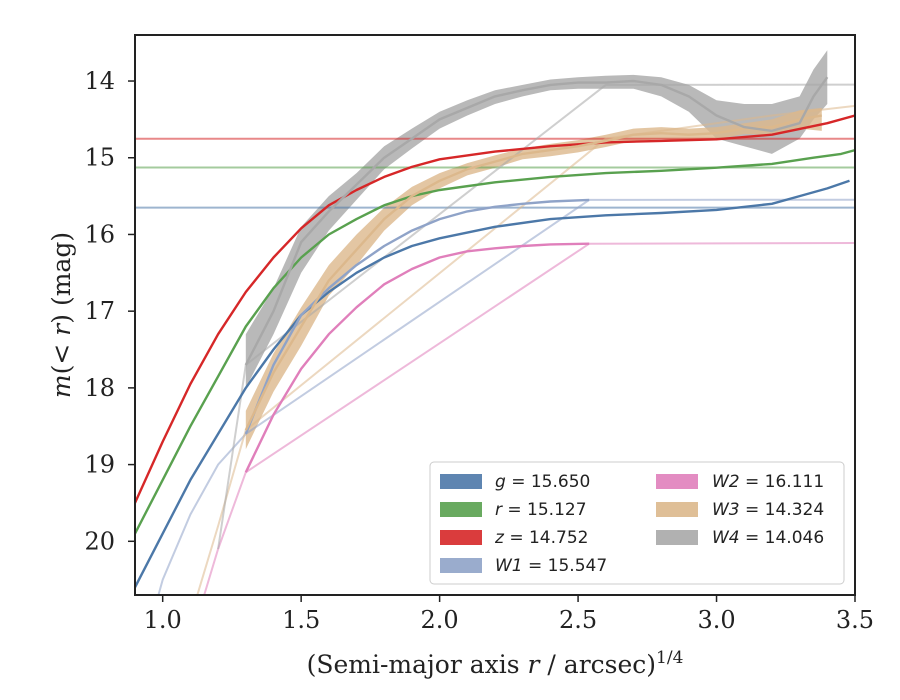 This screenshot has height=700, width=900. Describe the element at coordinates (509, 614) in the screenshot. I see `x-axis-ticks: 1.0 1.5 2.0 2.5 3.0 3.5` at that location.